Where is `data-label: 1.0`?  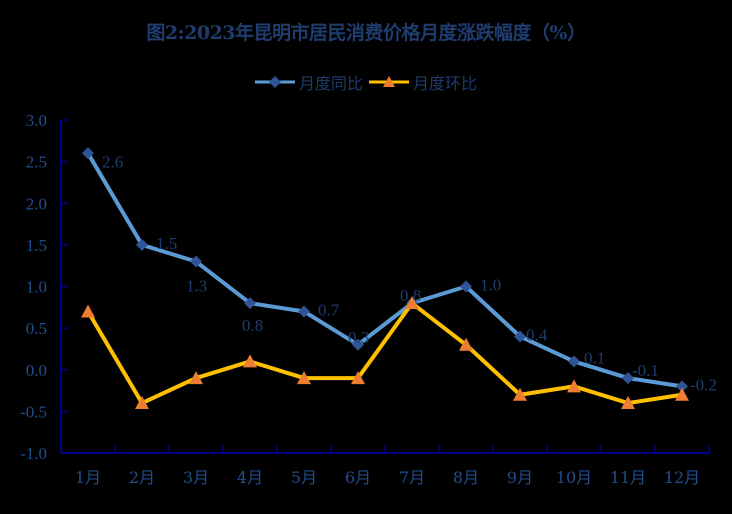
data-label: 1.0 is located at coordinates (490, 285).